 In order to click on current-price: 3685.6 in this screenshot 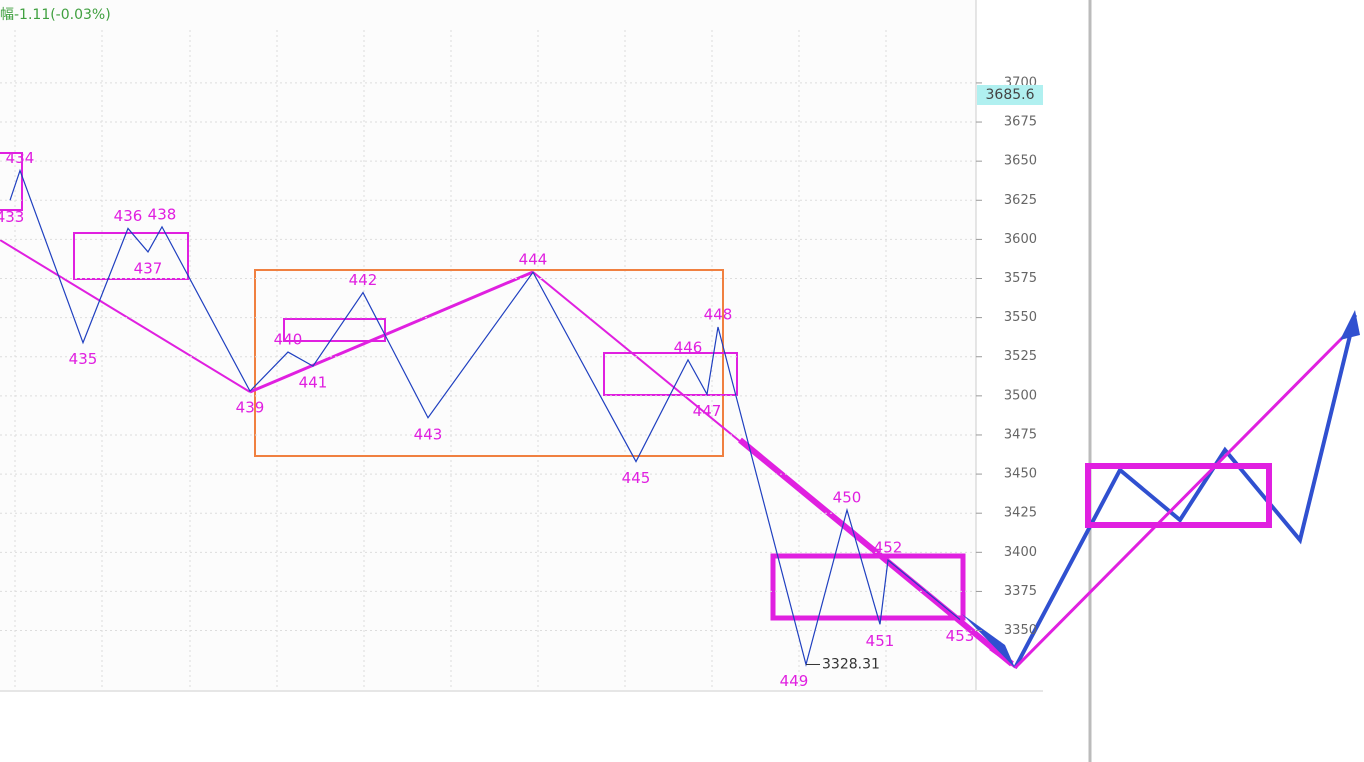, I will do `click(1010, 95)`.